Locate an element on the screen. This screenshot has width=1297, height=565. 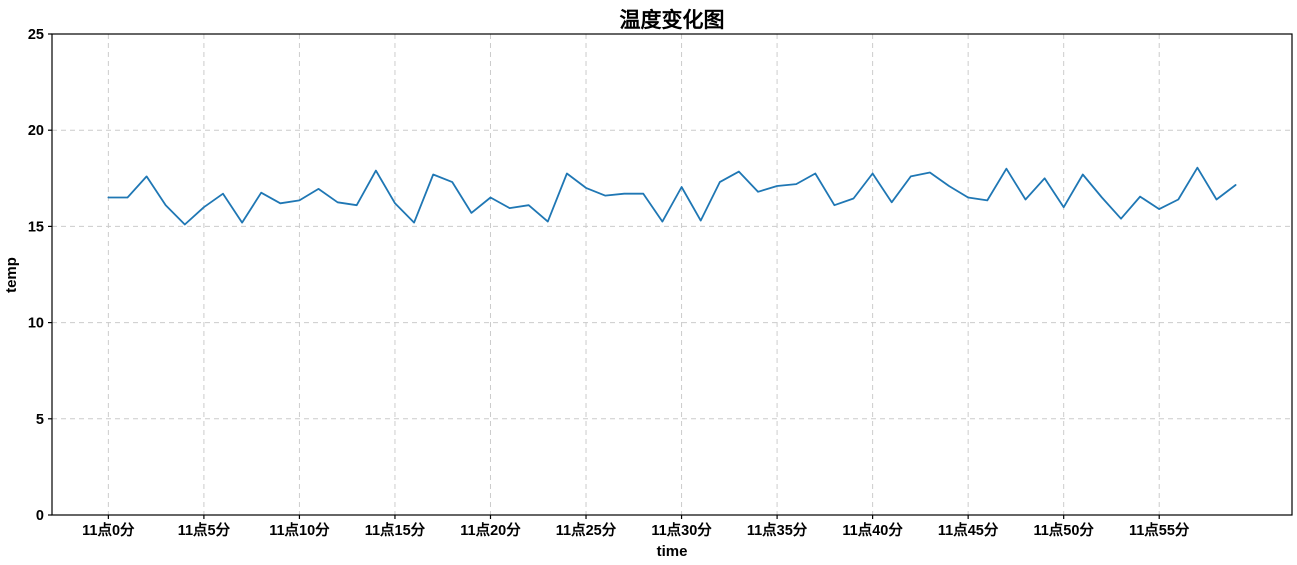
x-tick-label: 11点30分 is located at coordinates (681, 530).